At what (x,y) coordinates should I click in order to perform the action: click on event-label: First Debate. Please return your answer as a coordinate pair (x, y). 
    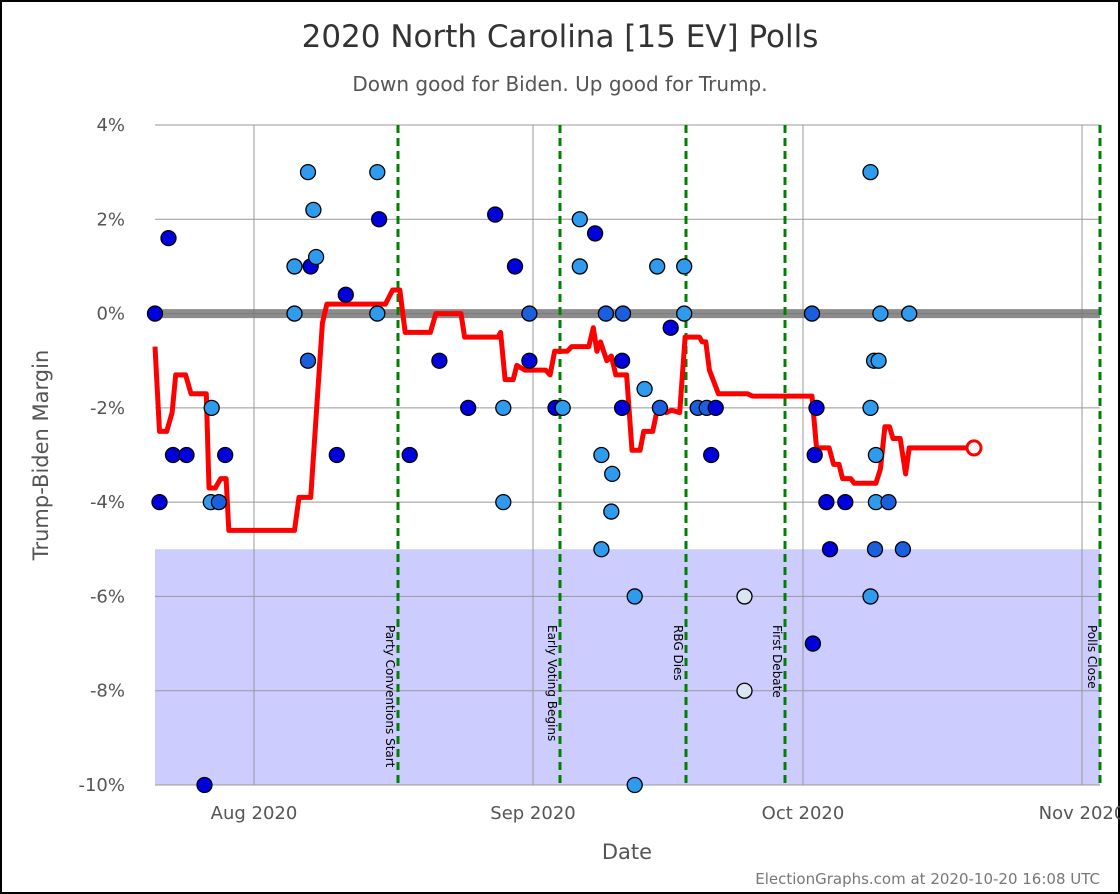
    Looking at the image, I should click on (777, 661).